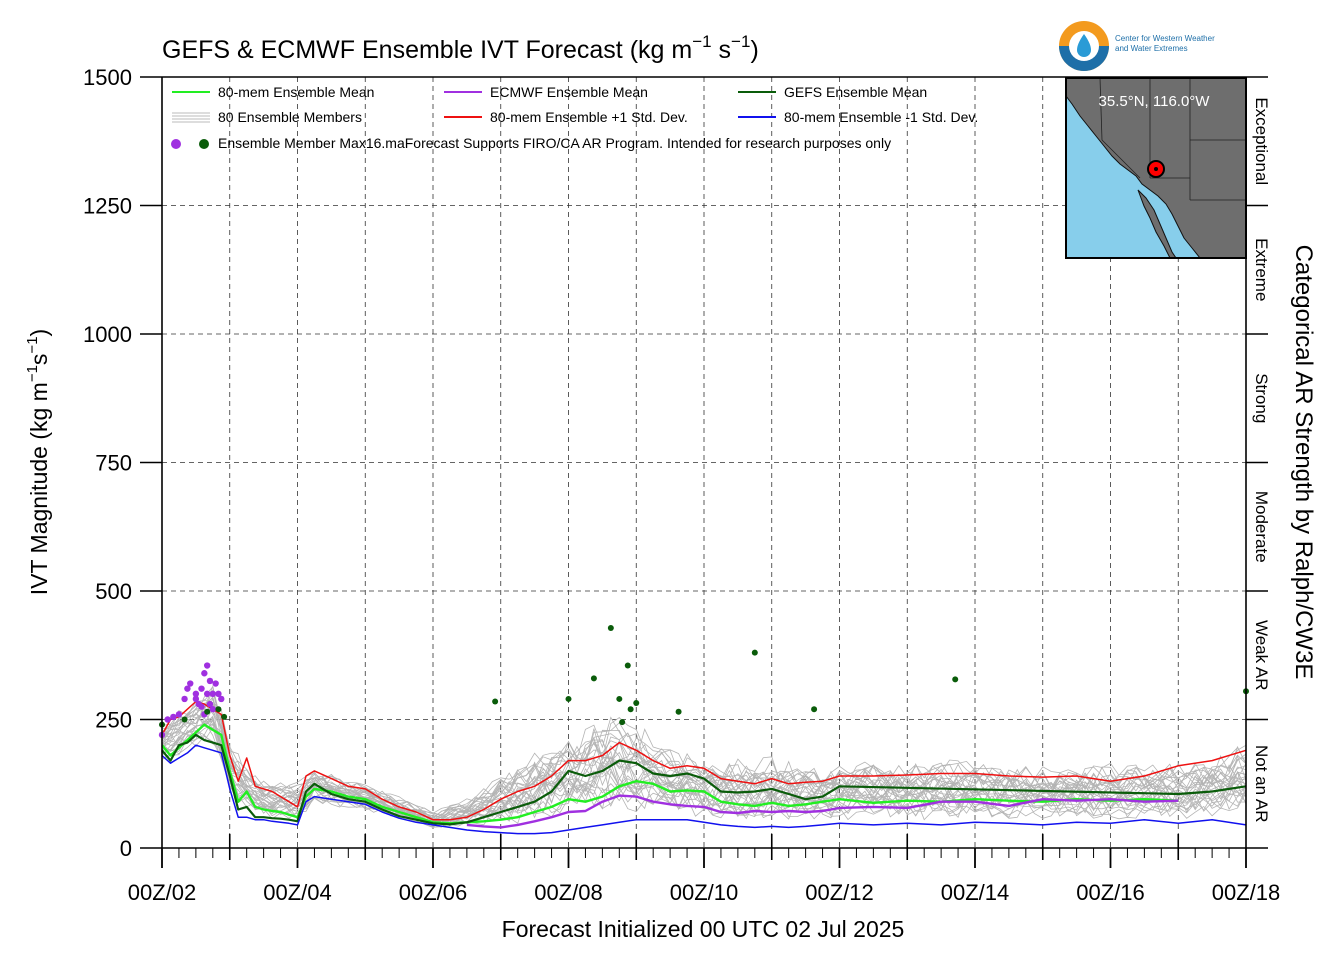  Describe the element at coordinates (1261, 655) in the screenshot. I see `category-label: Weak AR` at that location.